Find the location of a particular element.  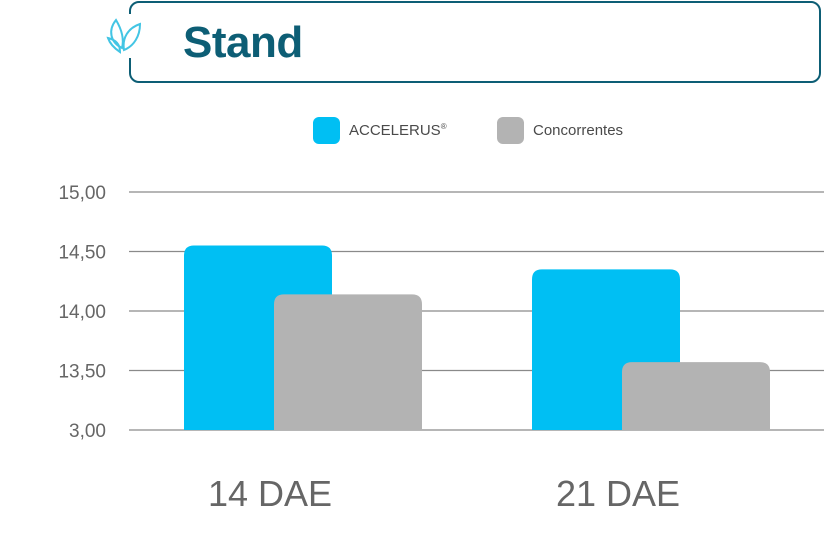

chart-title: Stand is located at coordinates (243, 42).